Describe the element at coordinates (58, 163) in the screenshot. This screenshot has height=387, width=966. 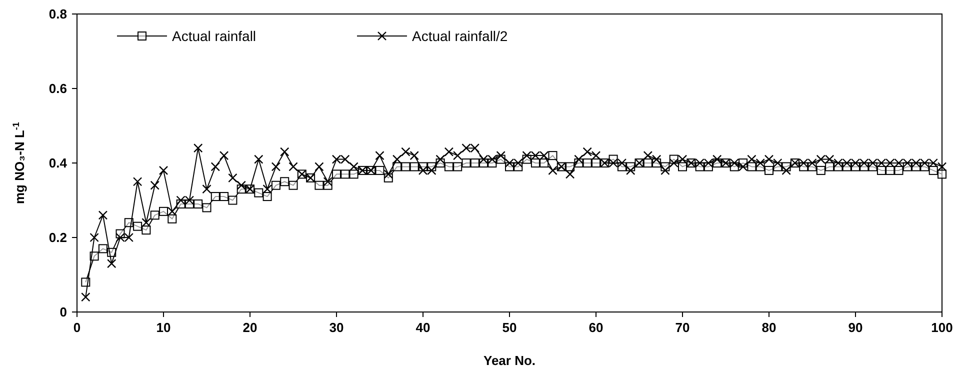
I see `y-tick-label: 0.4` at that location.